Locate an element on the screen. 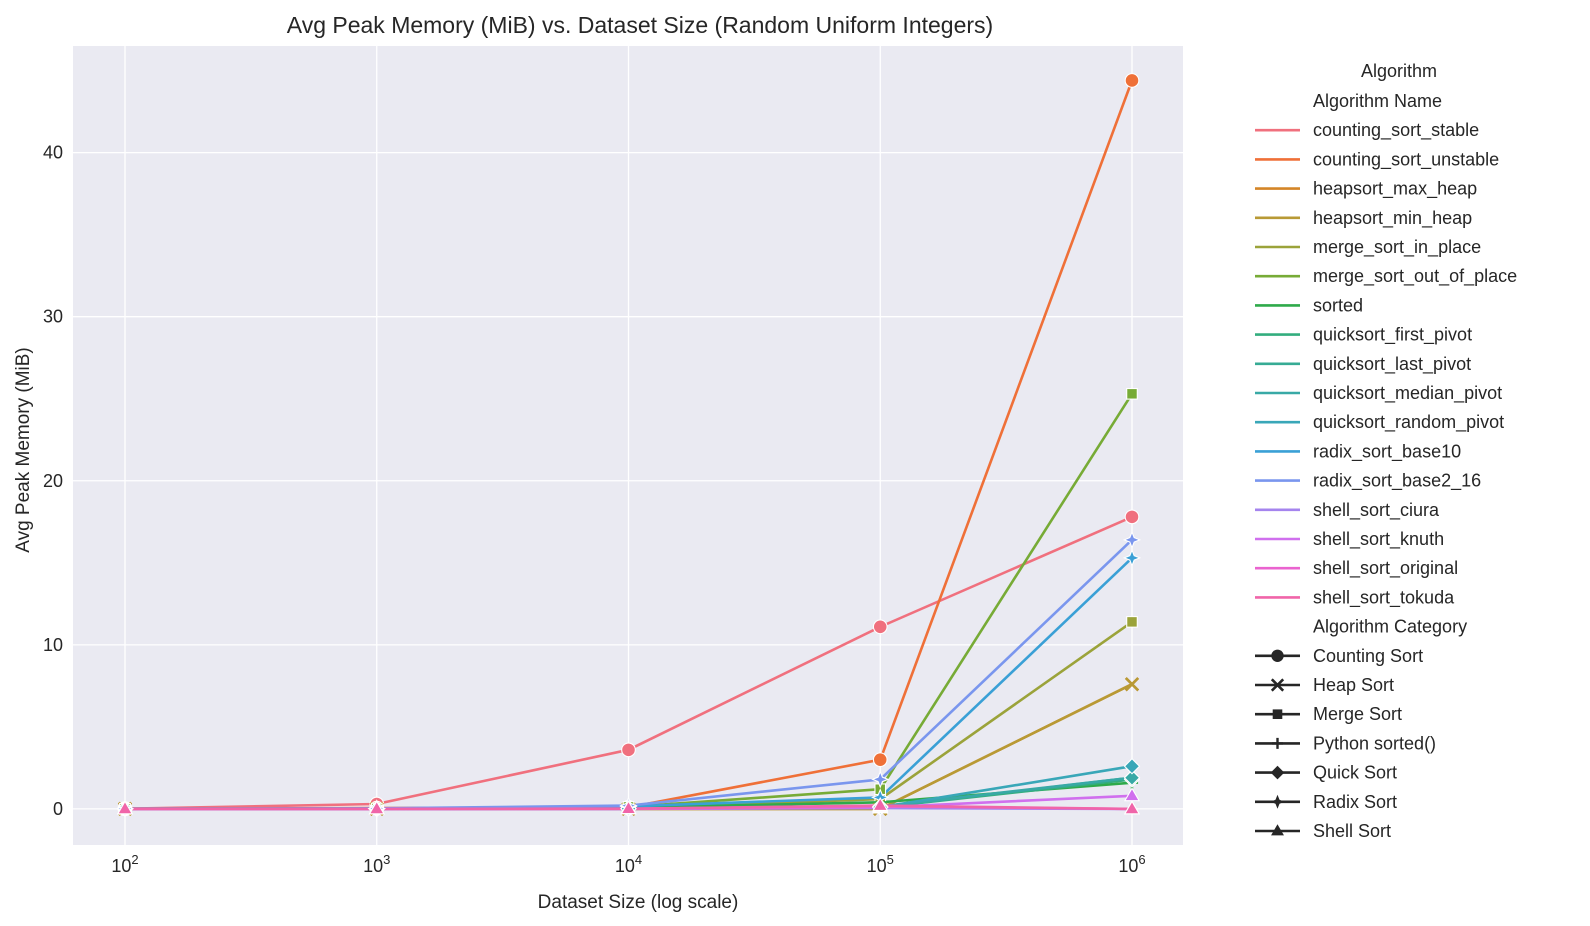  legend-title: Algorithm is located at coordinates (1399, 71).